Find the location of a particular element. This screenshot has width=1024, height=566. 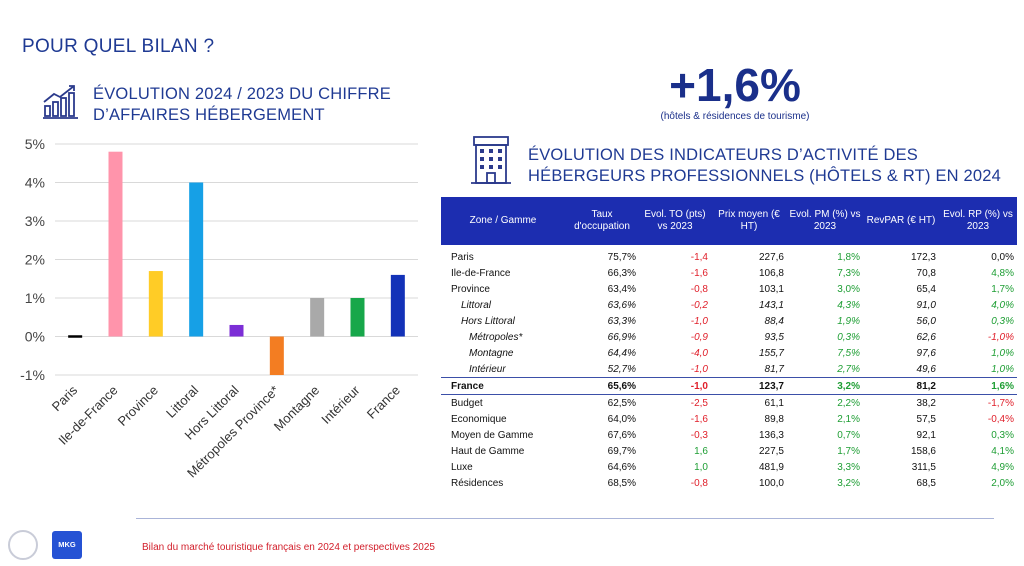

table-cell-value: 57,5 is located at coordinates (926, 419).